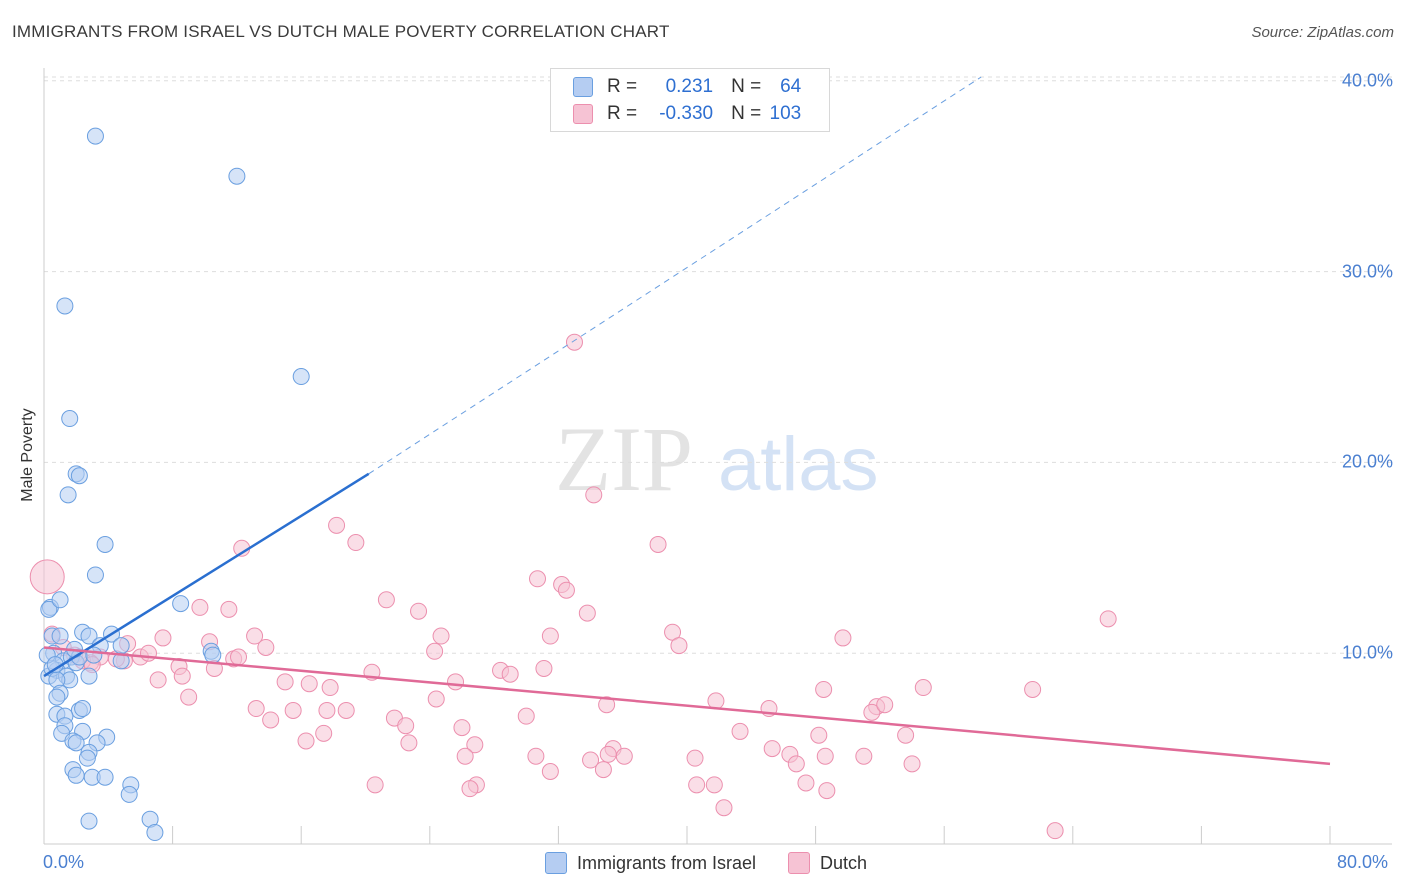 The image size is (1406, 892). Describe the element at coordinates (1367, 80) in the screenshot. I see `y-tick-label: 40.0%` at that location.